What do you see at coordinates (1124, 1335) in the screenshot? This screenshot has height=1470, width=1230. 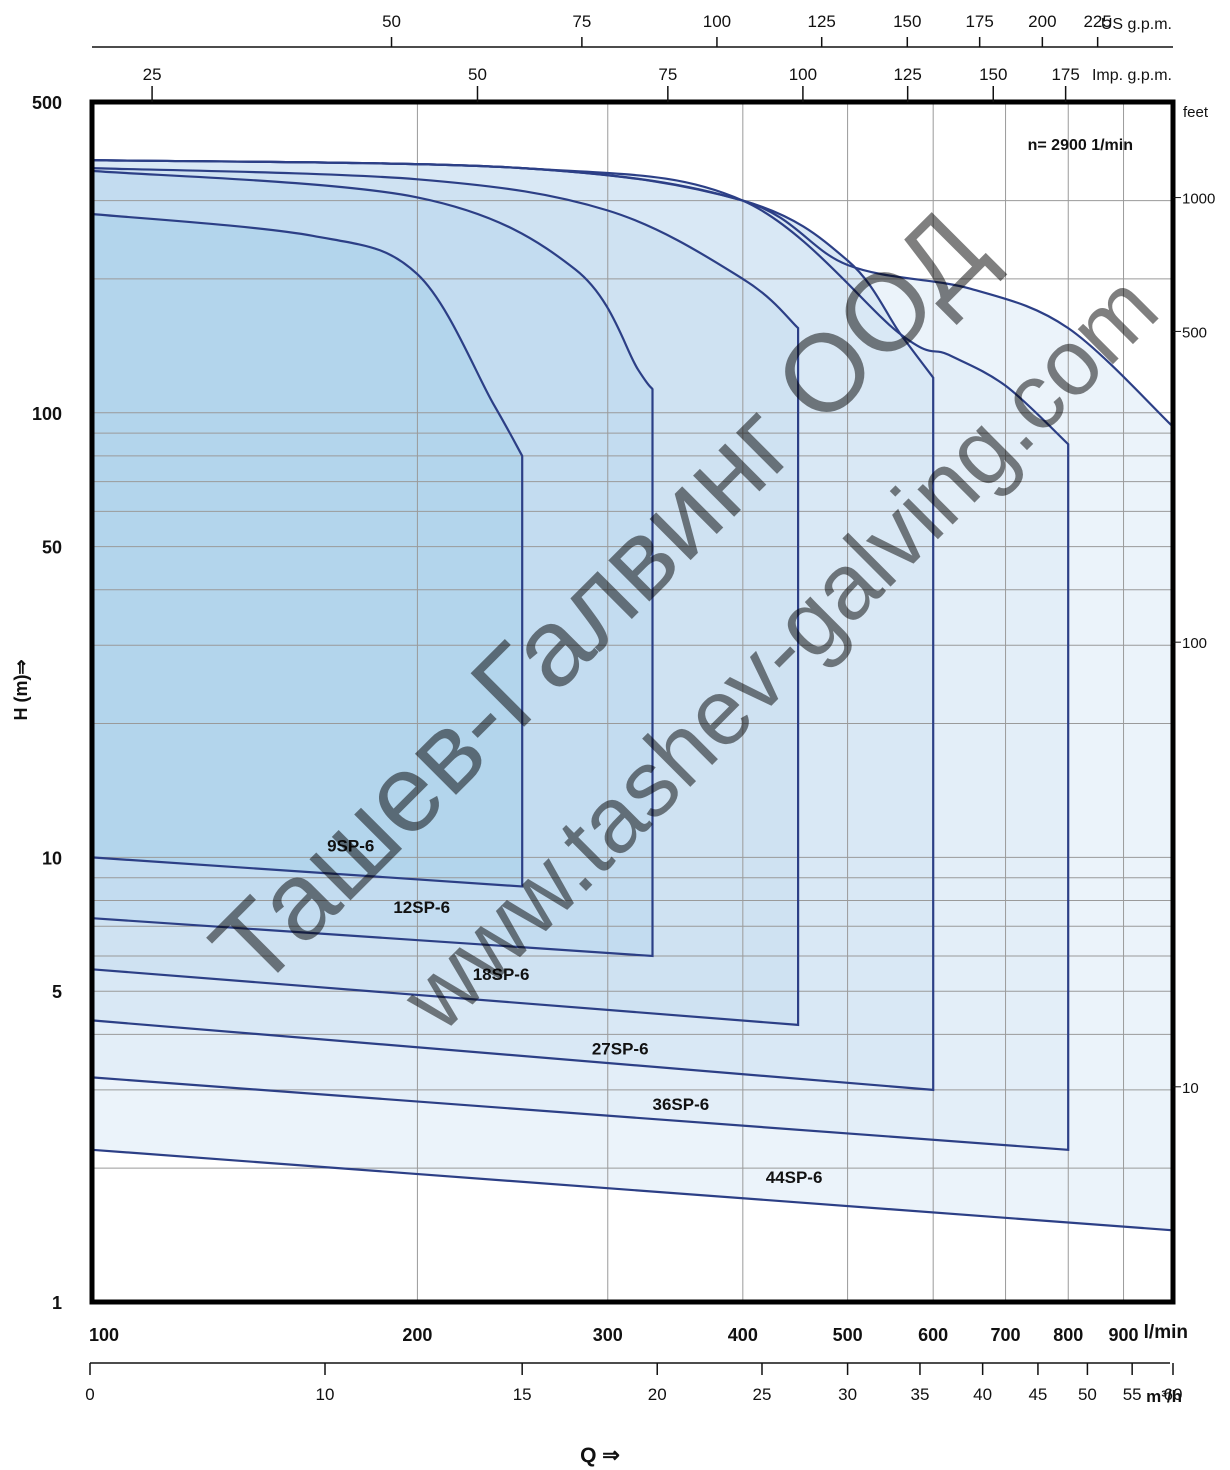 I see `x-tick-label: 900` at bounding box center [1124, 1335].